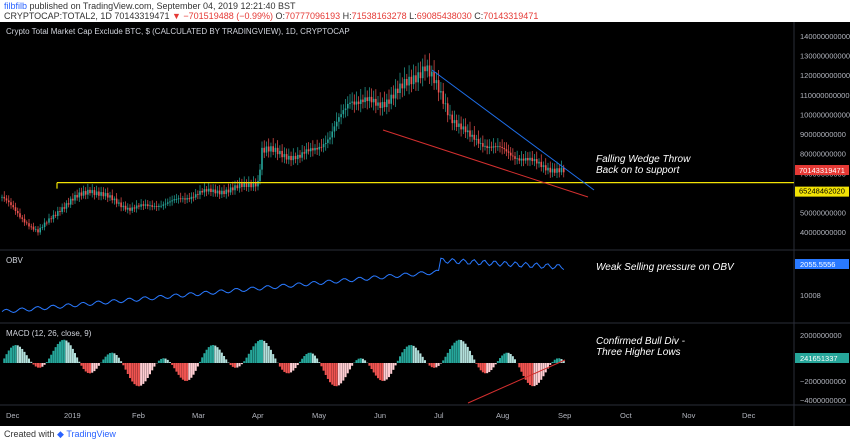 The height and width of the screenshot is (442, 850). I want to click on support-price-tag, so click(822, 191).